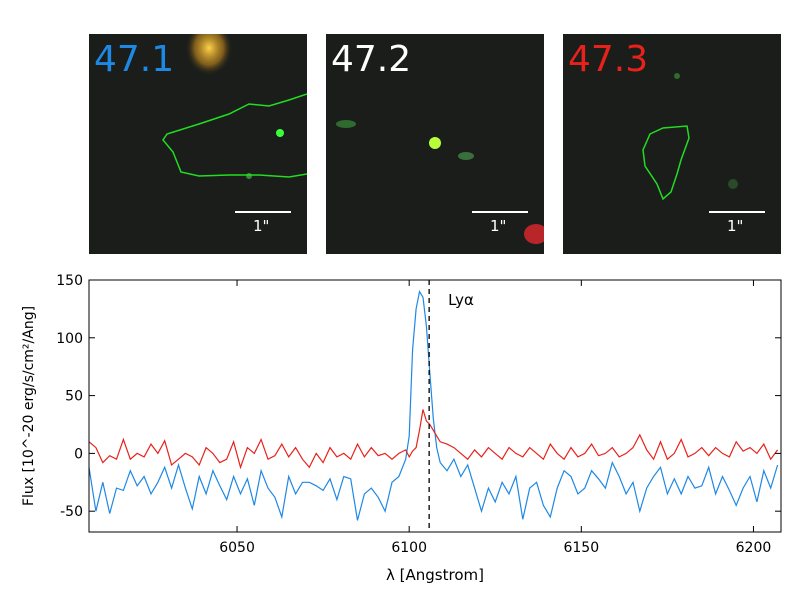 This screenshot has height=600, width=800. What do you see at coordinates (461, 300) in the screenshot?
I see `lya-label: Lyα` at bounding box center [461, 300].